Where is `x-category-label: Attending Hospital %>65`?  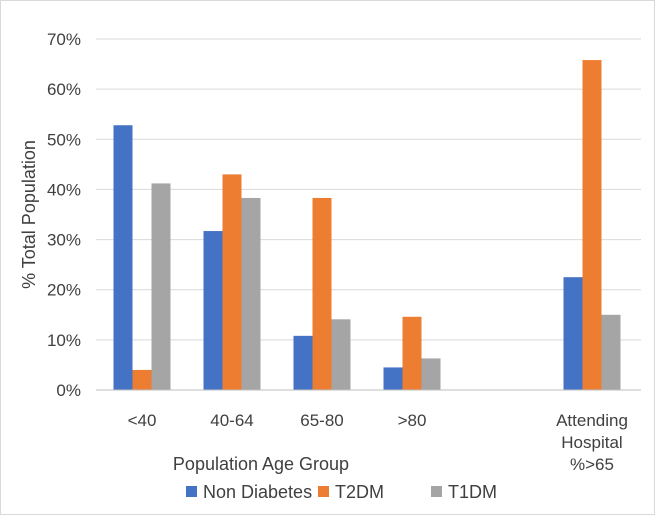
x-category-label: Attending Hospital %>65 is located at coordinates (592, 442).